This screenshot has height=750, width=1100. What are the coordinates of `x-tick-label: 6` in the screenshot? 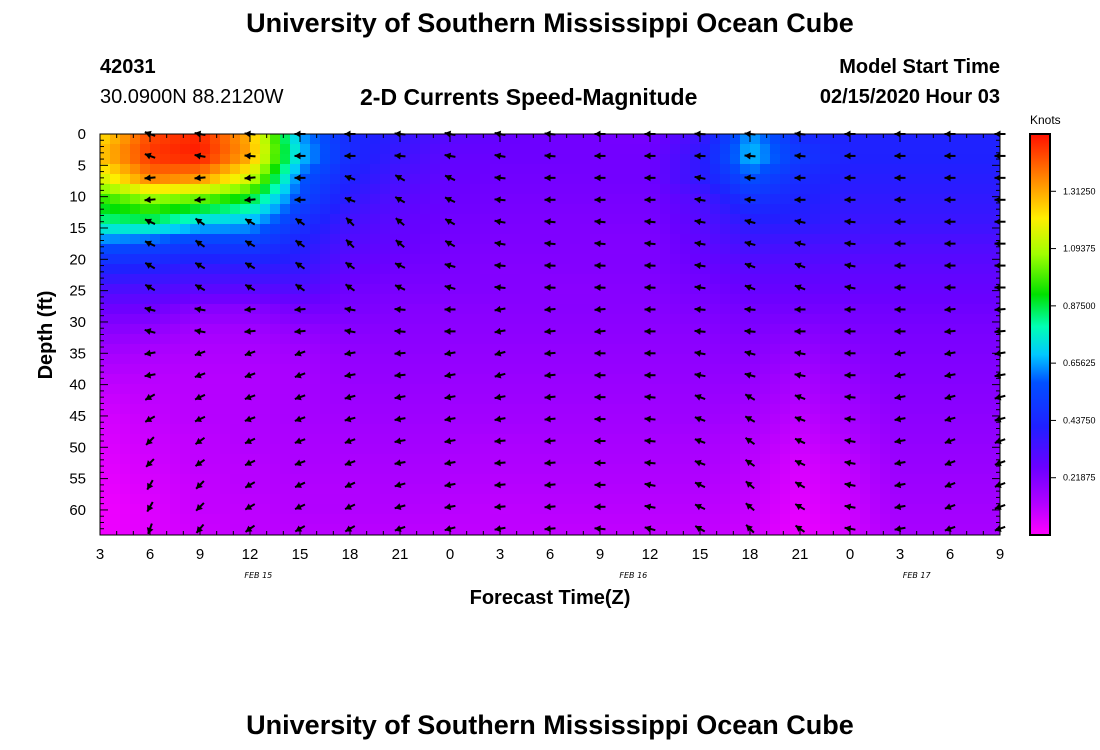 It's located at (150, 554).